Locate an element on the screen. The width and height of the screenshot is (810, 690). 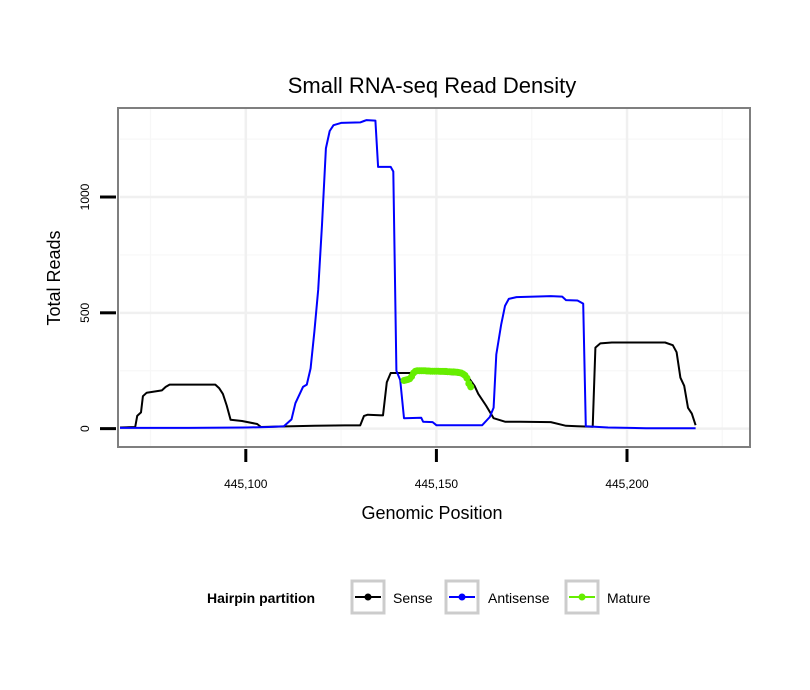
legend-label-antisense: Antisense is located at coordinates (519, 598).